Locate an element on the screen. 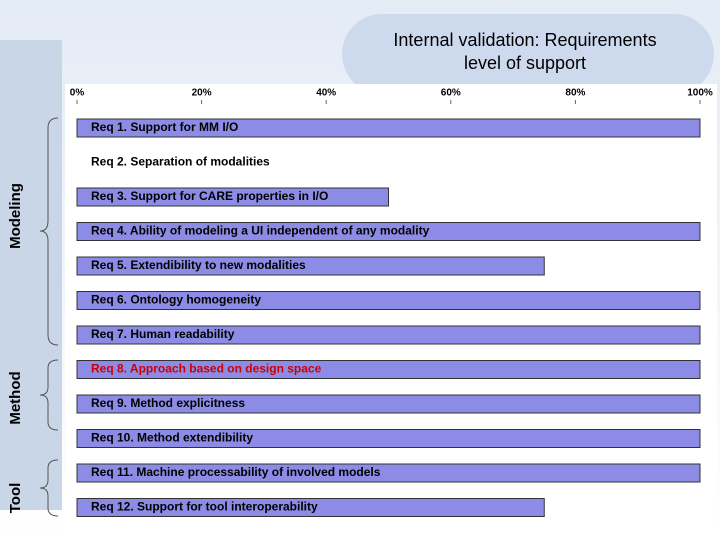 This screenshot has height=545, width=720. x-tick-label: 20% is located at coordinates (202, 93).